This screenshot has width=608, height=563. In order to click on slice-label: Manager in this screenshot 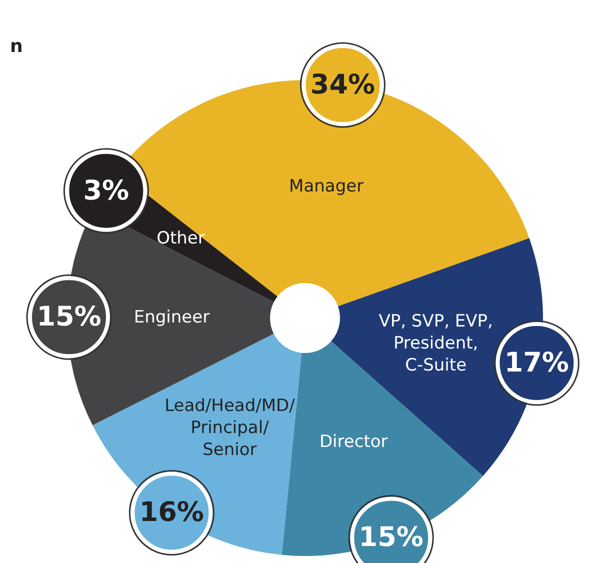, I will do `click(326, 186)`.